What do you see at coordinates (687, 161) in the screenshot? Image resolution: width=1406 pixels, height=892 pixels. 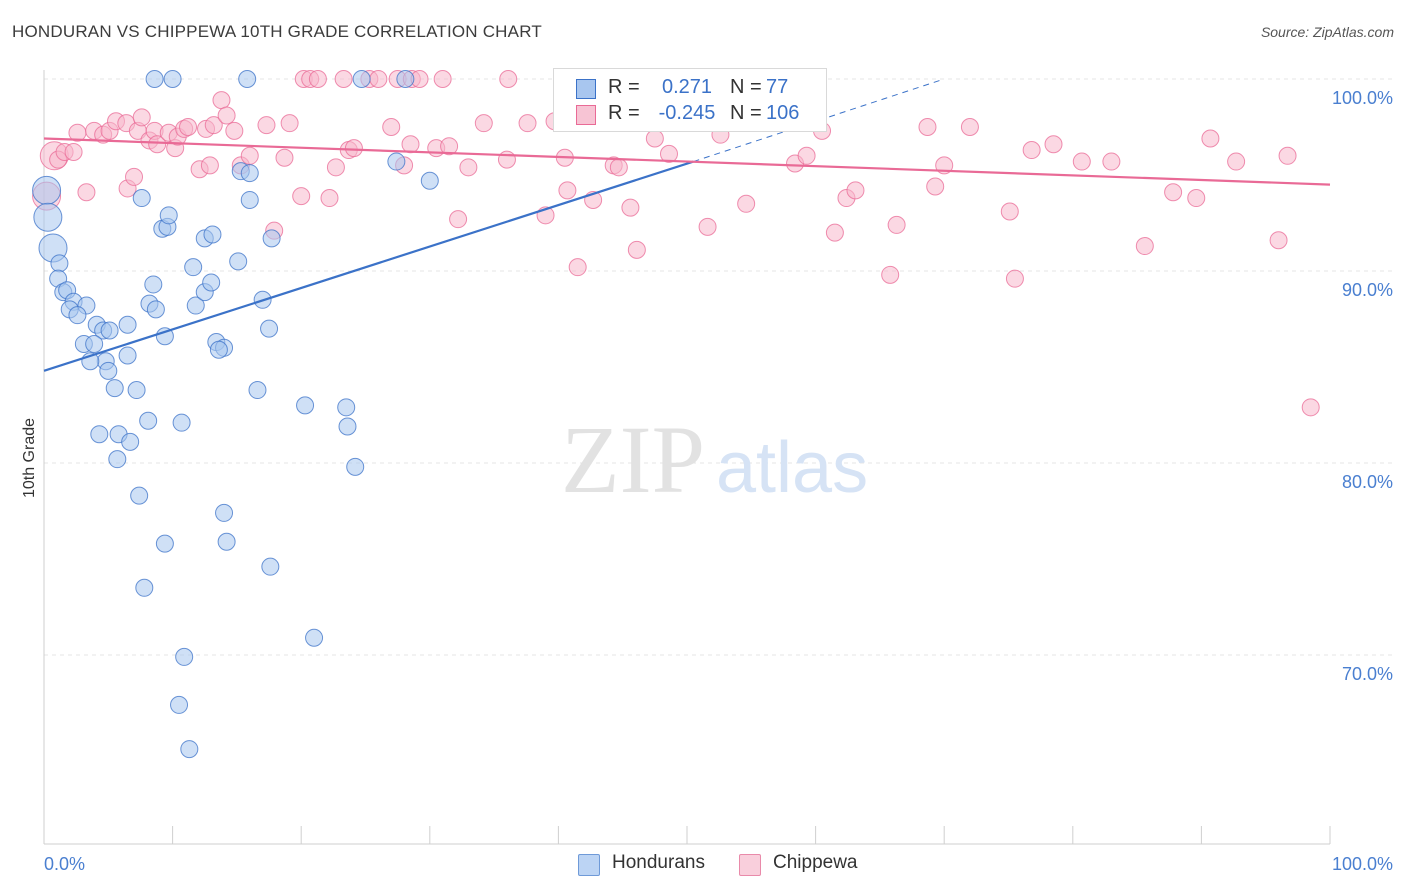 I see `chippewa-trend-line` at bounding box center [687, 161].